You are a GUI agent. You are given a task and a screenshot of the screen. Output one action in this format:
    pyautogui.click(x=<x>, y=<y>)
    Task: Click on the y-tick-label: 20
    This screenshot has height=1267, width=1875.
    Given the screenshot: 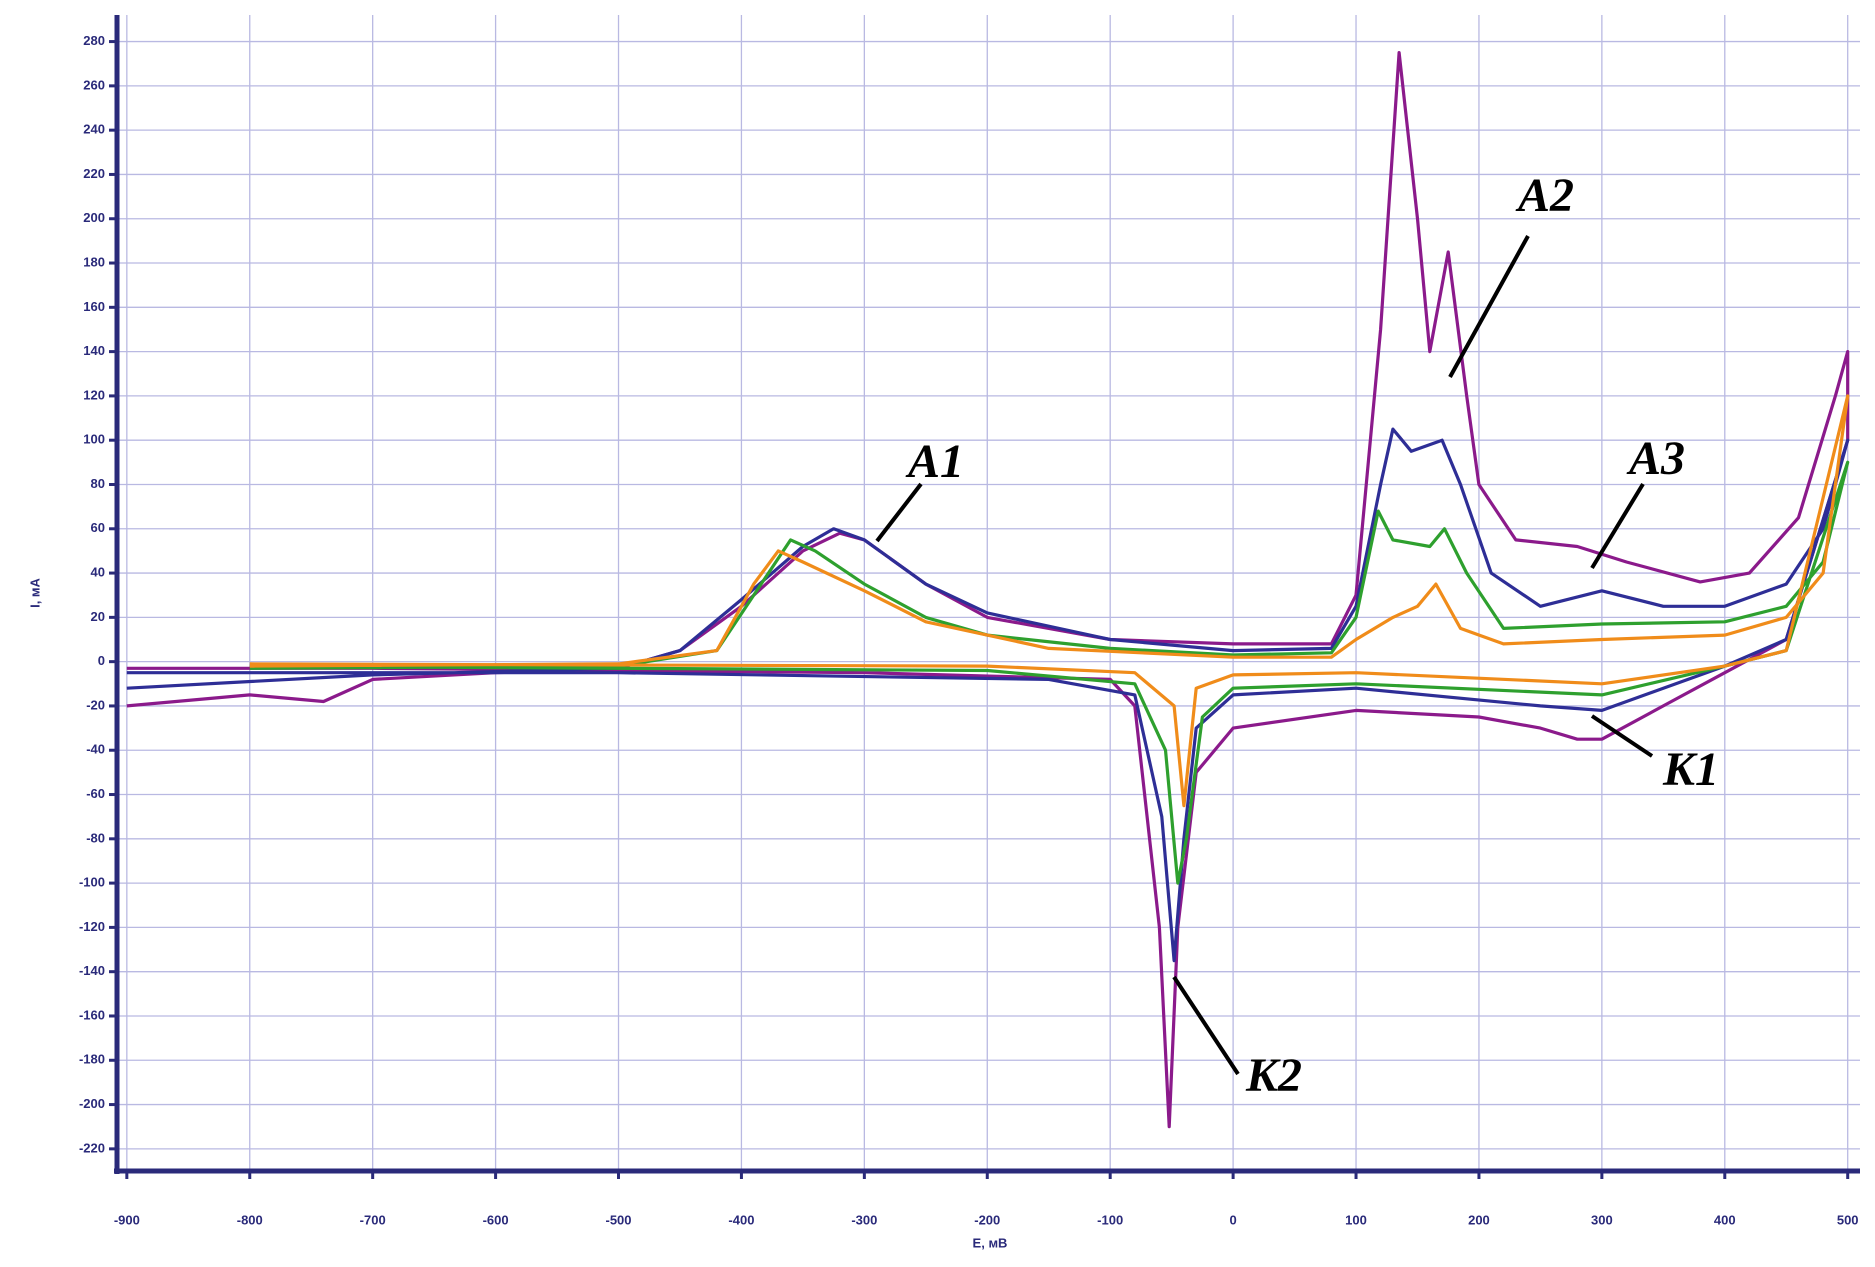 What is the action you would take?
    pyautogui.click(x=98, y=616)
    